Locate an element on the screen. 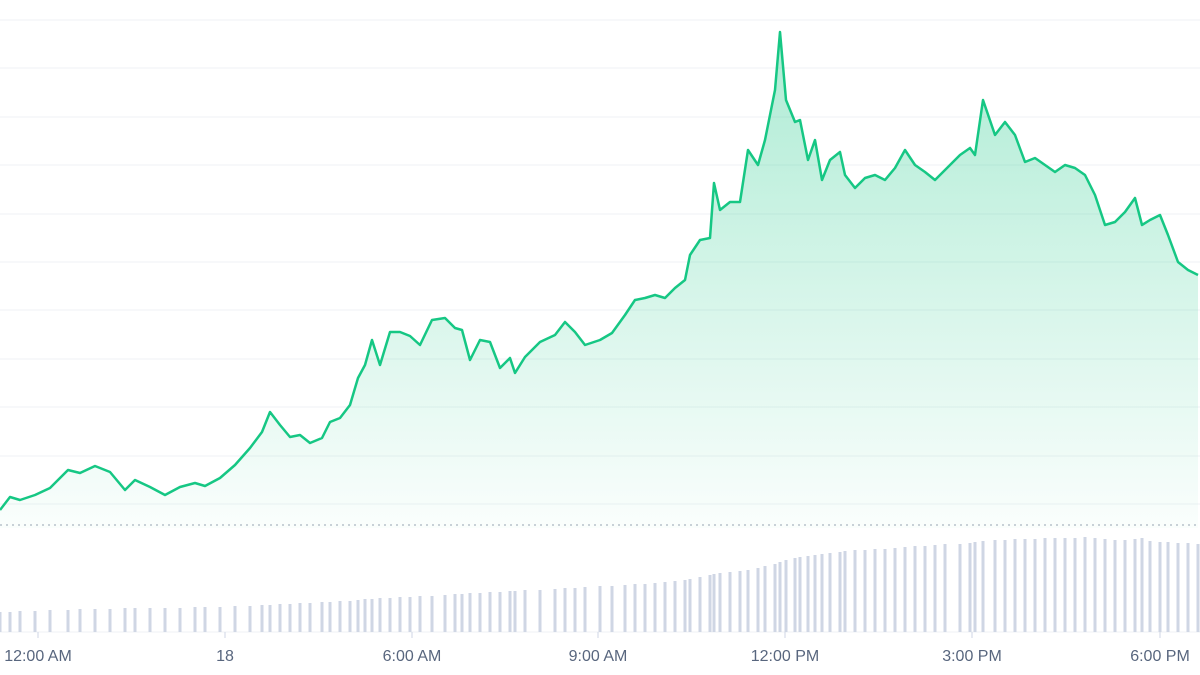  x-tick-label: 9:00 AM is located at coordinates (598, 656).